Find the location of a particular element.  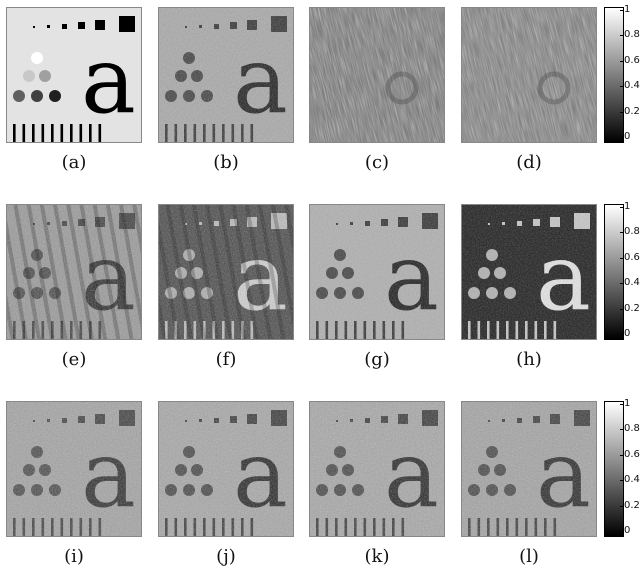

panel-h: a is located at coordinates (529, 272).